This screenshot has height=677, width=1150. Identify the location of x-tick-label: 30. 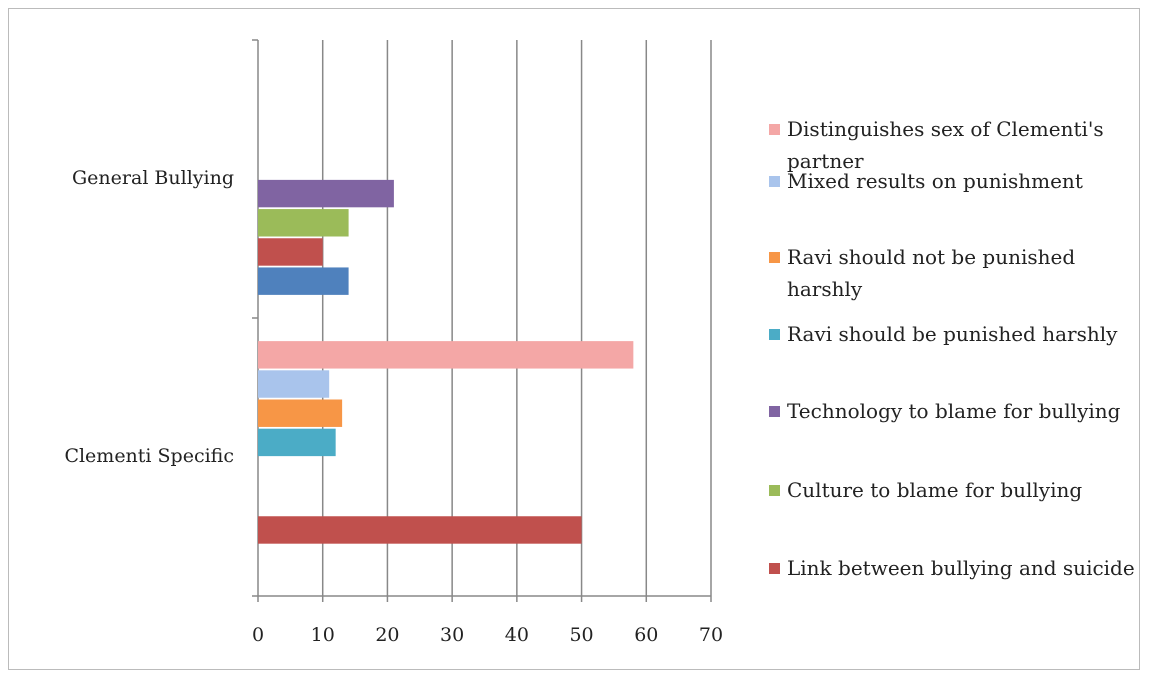
(452, 635).